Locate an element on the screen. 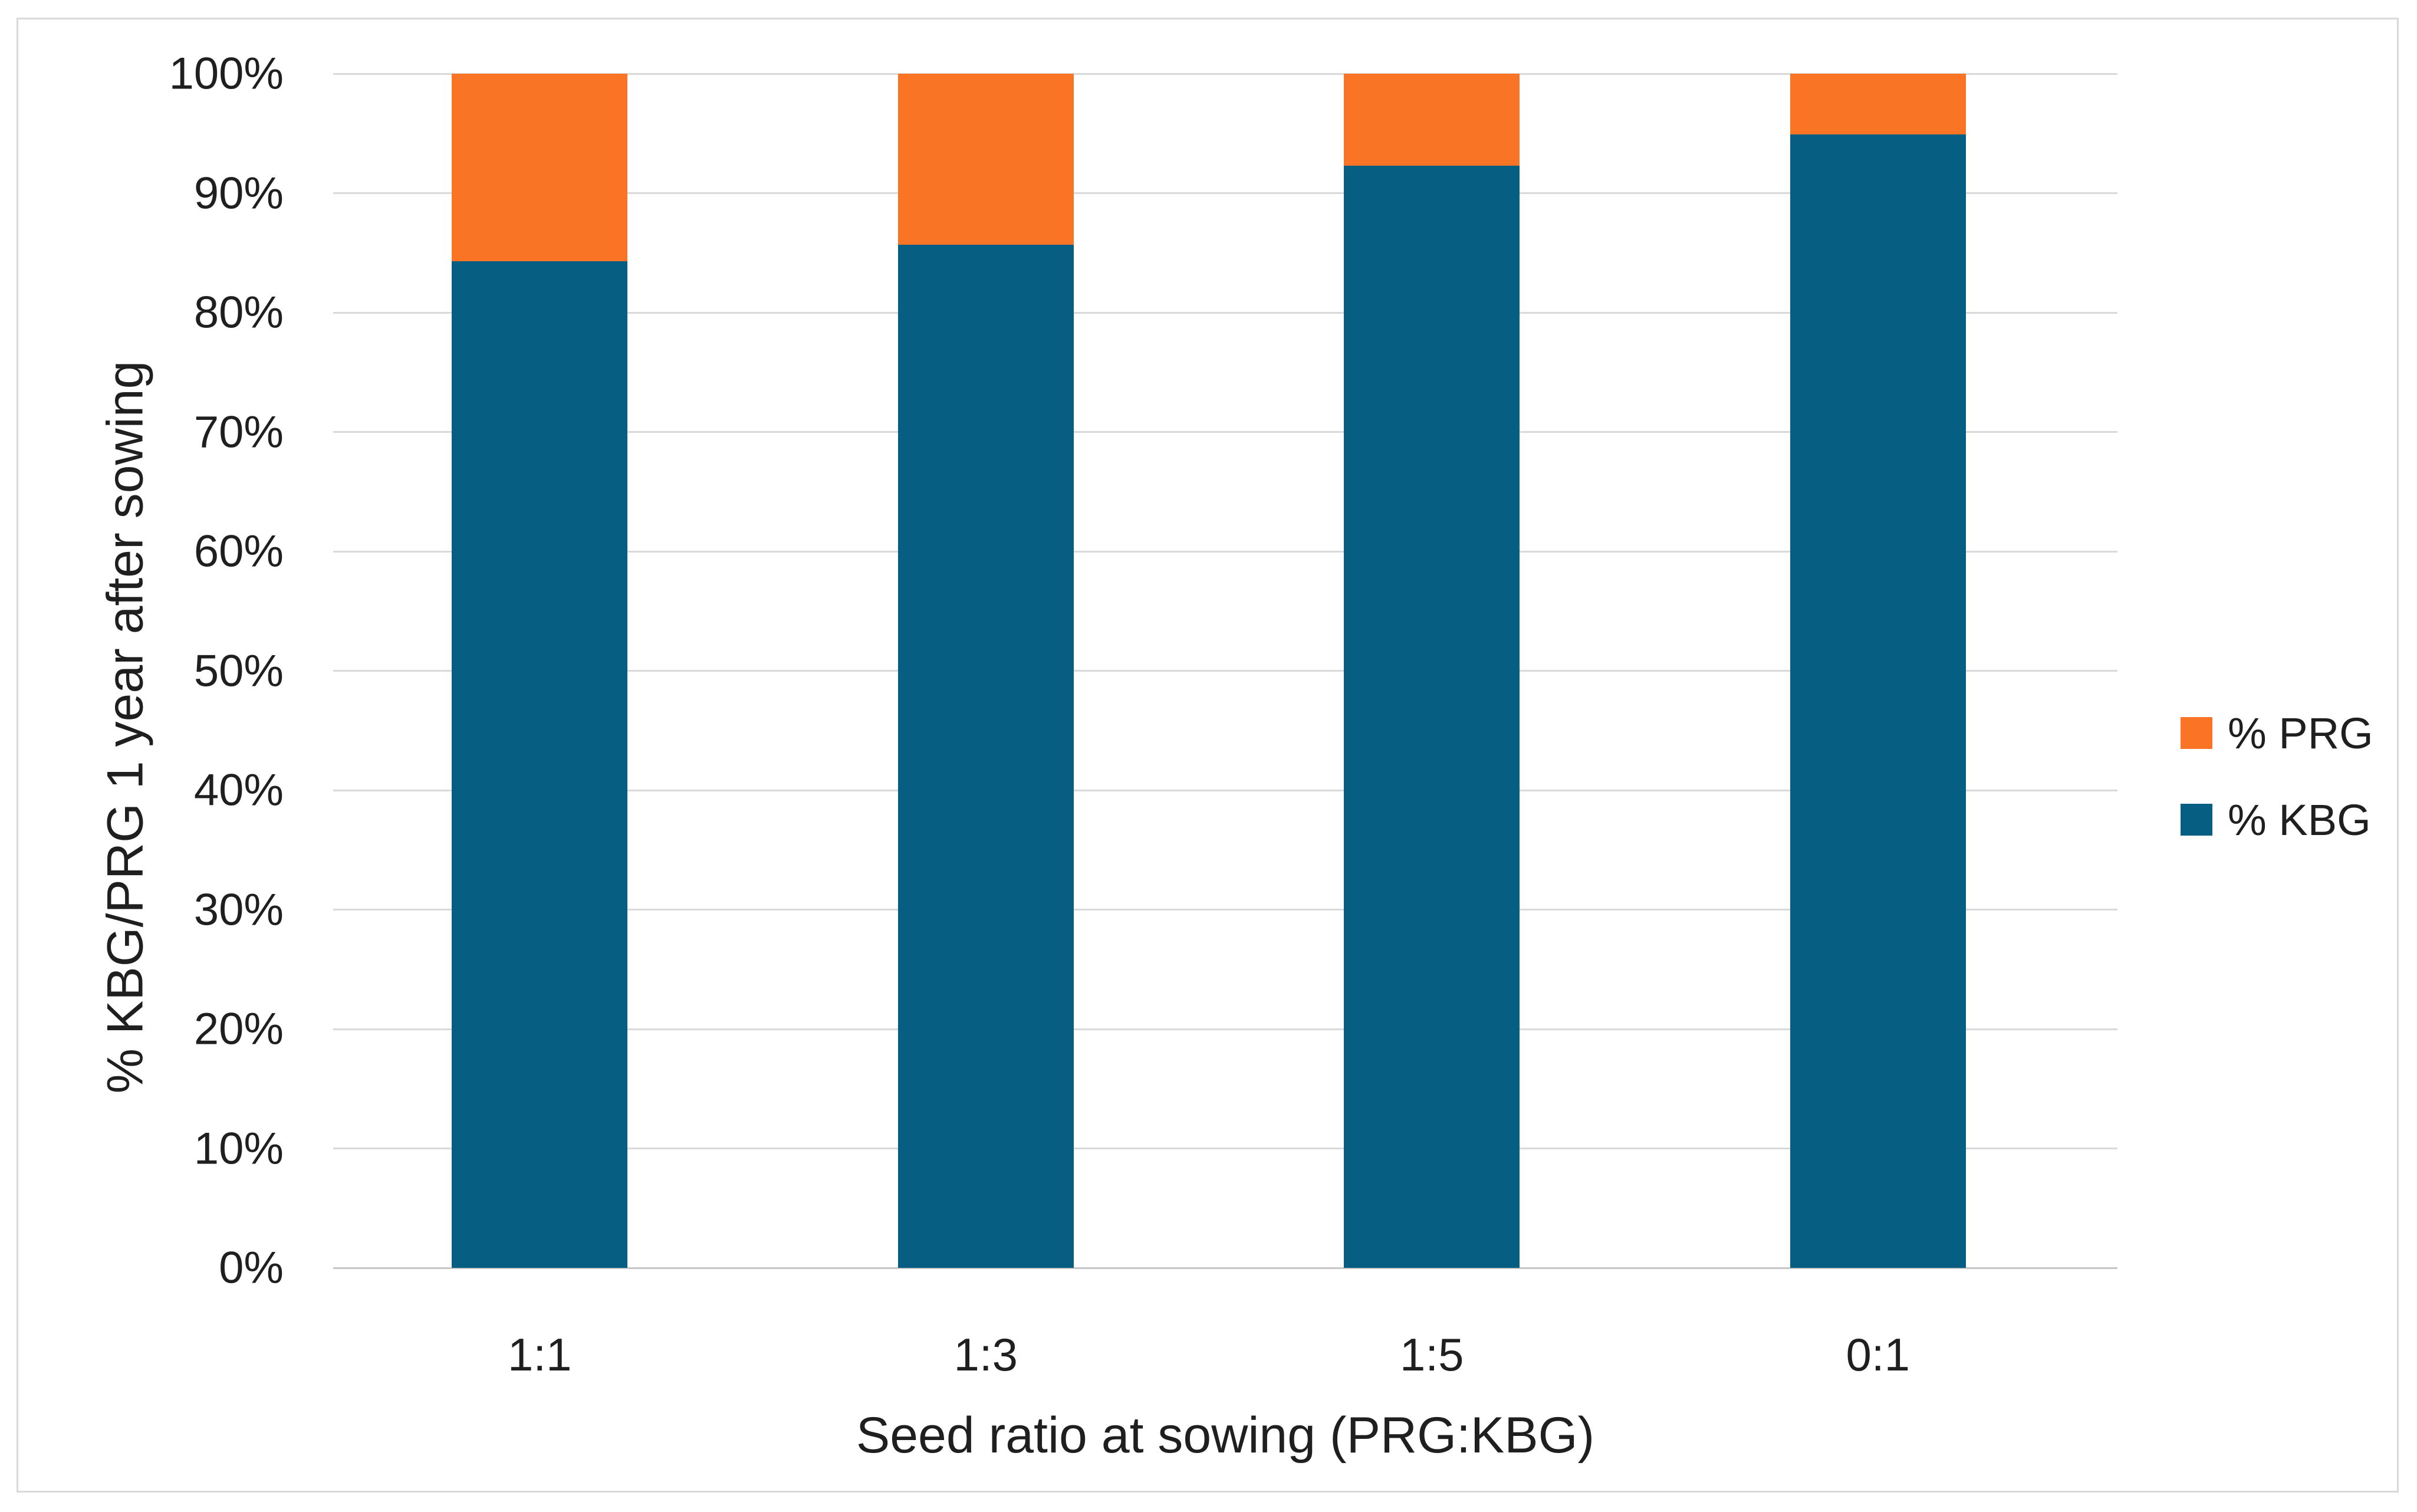  legend-label: % KBG is located at coordinates (2299, 820).